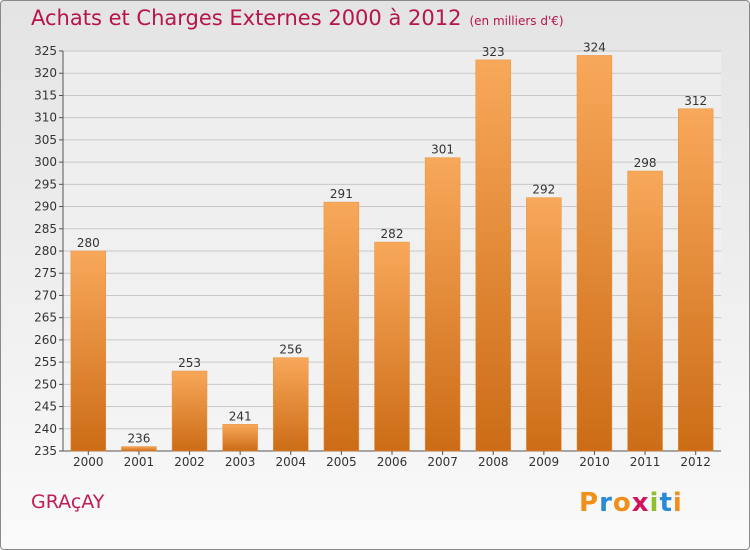 Image resolution: width=750 pixels, height=550 pixels. What do you see at coordinates (392, 462) in the screenshot?
I see `x-tick-label: 2006` at bounding box center [392, 462].